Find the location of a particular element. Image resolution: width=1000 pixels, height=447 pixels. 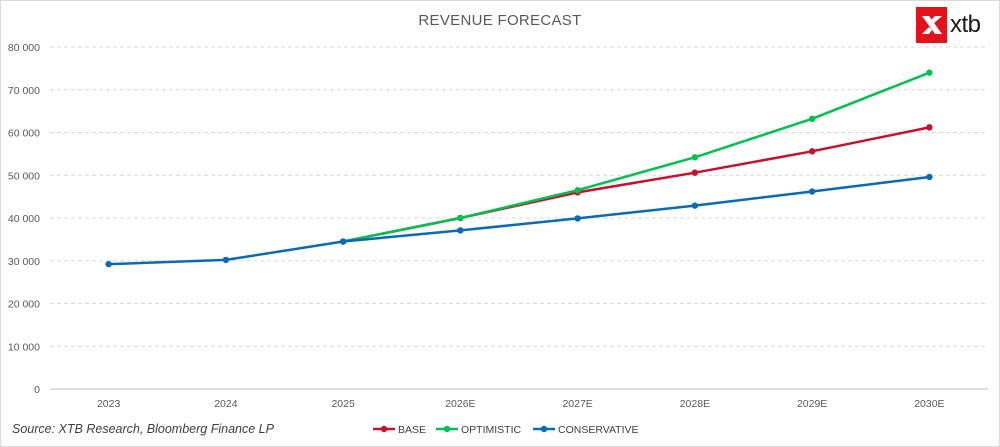

y-tick-label: 50 000 is located at coordinates (24, 176).